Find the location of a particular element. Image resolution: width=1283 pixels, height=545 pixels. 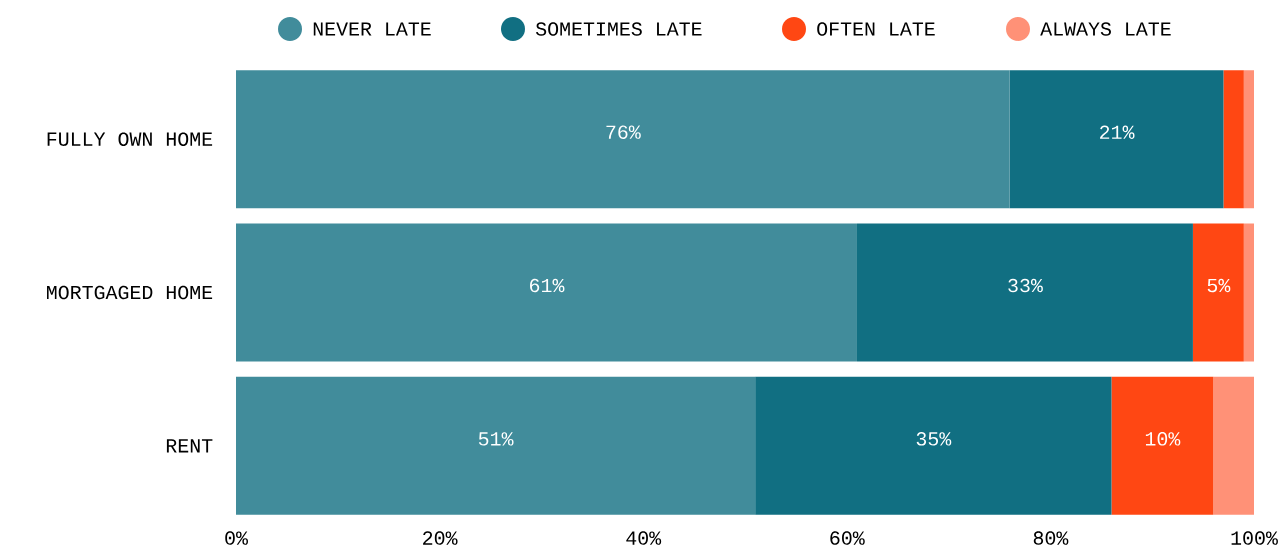

data-label: 61% is located at coordinates (547, 285).